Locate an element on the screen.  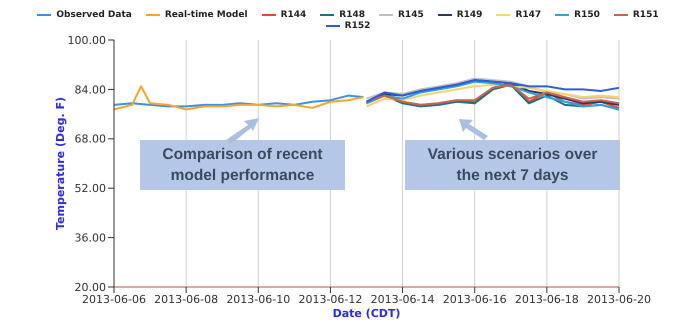
legend-label: Observed Data is located at coordinates (93, 15).